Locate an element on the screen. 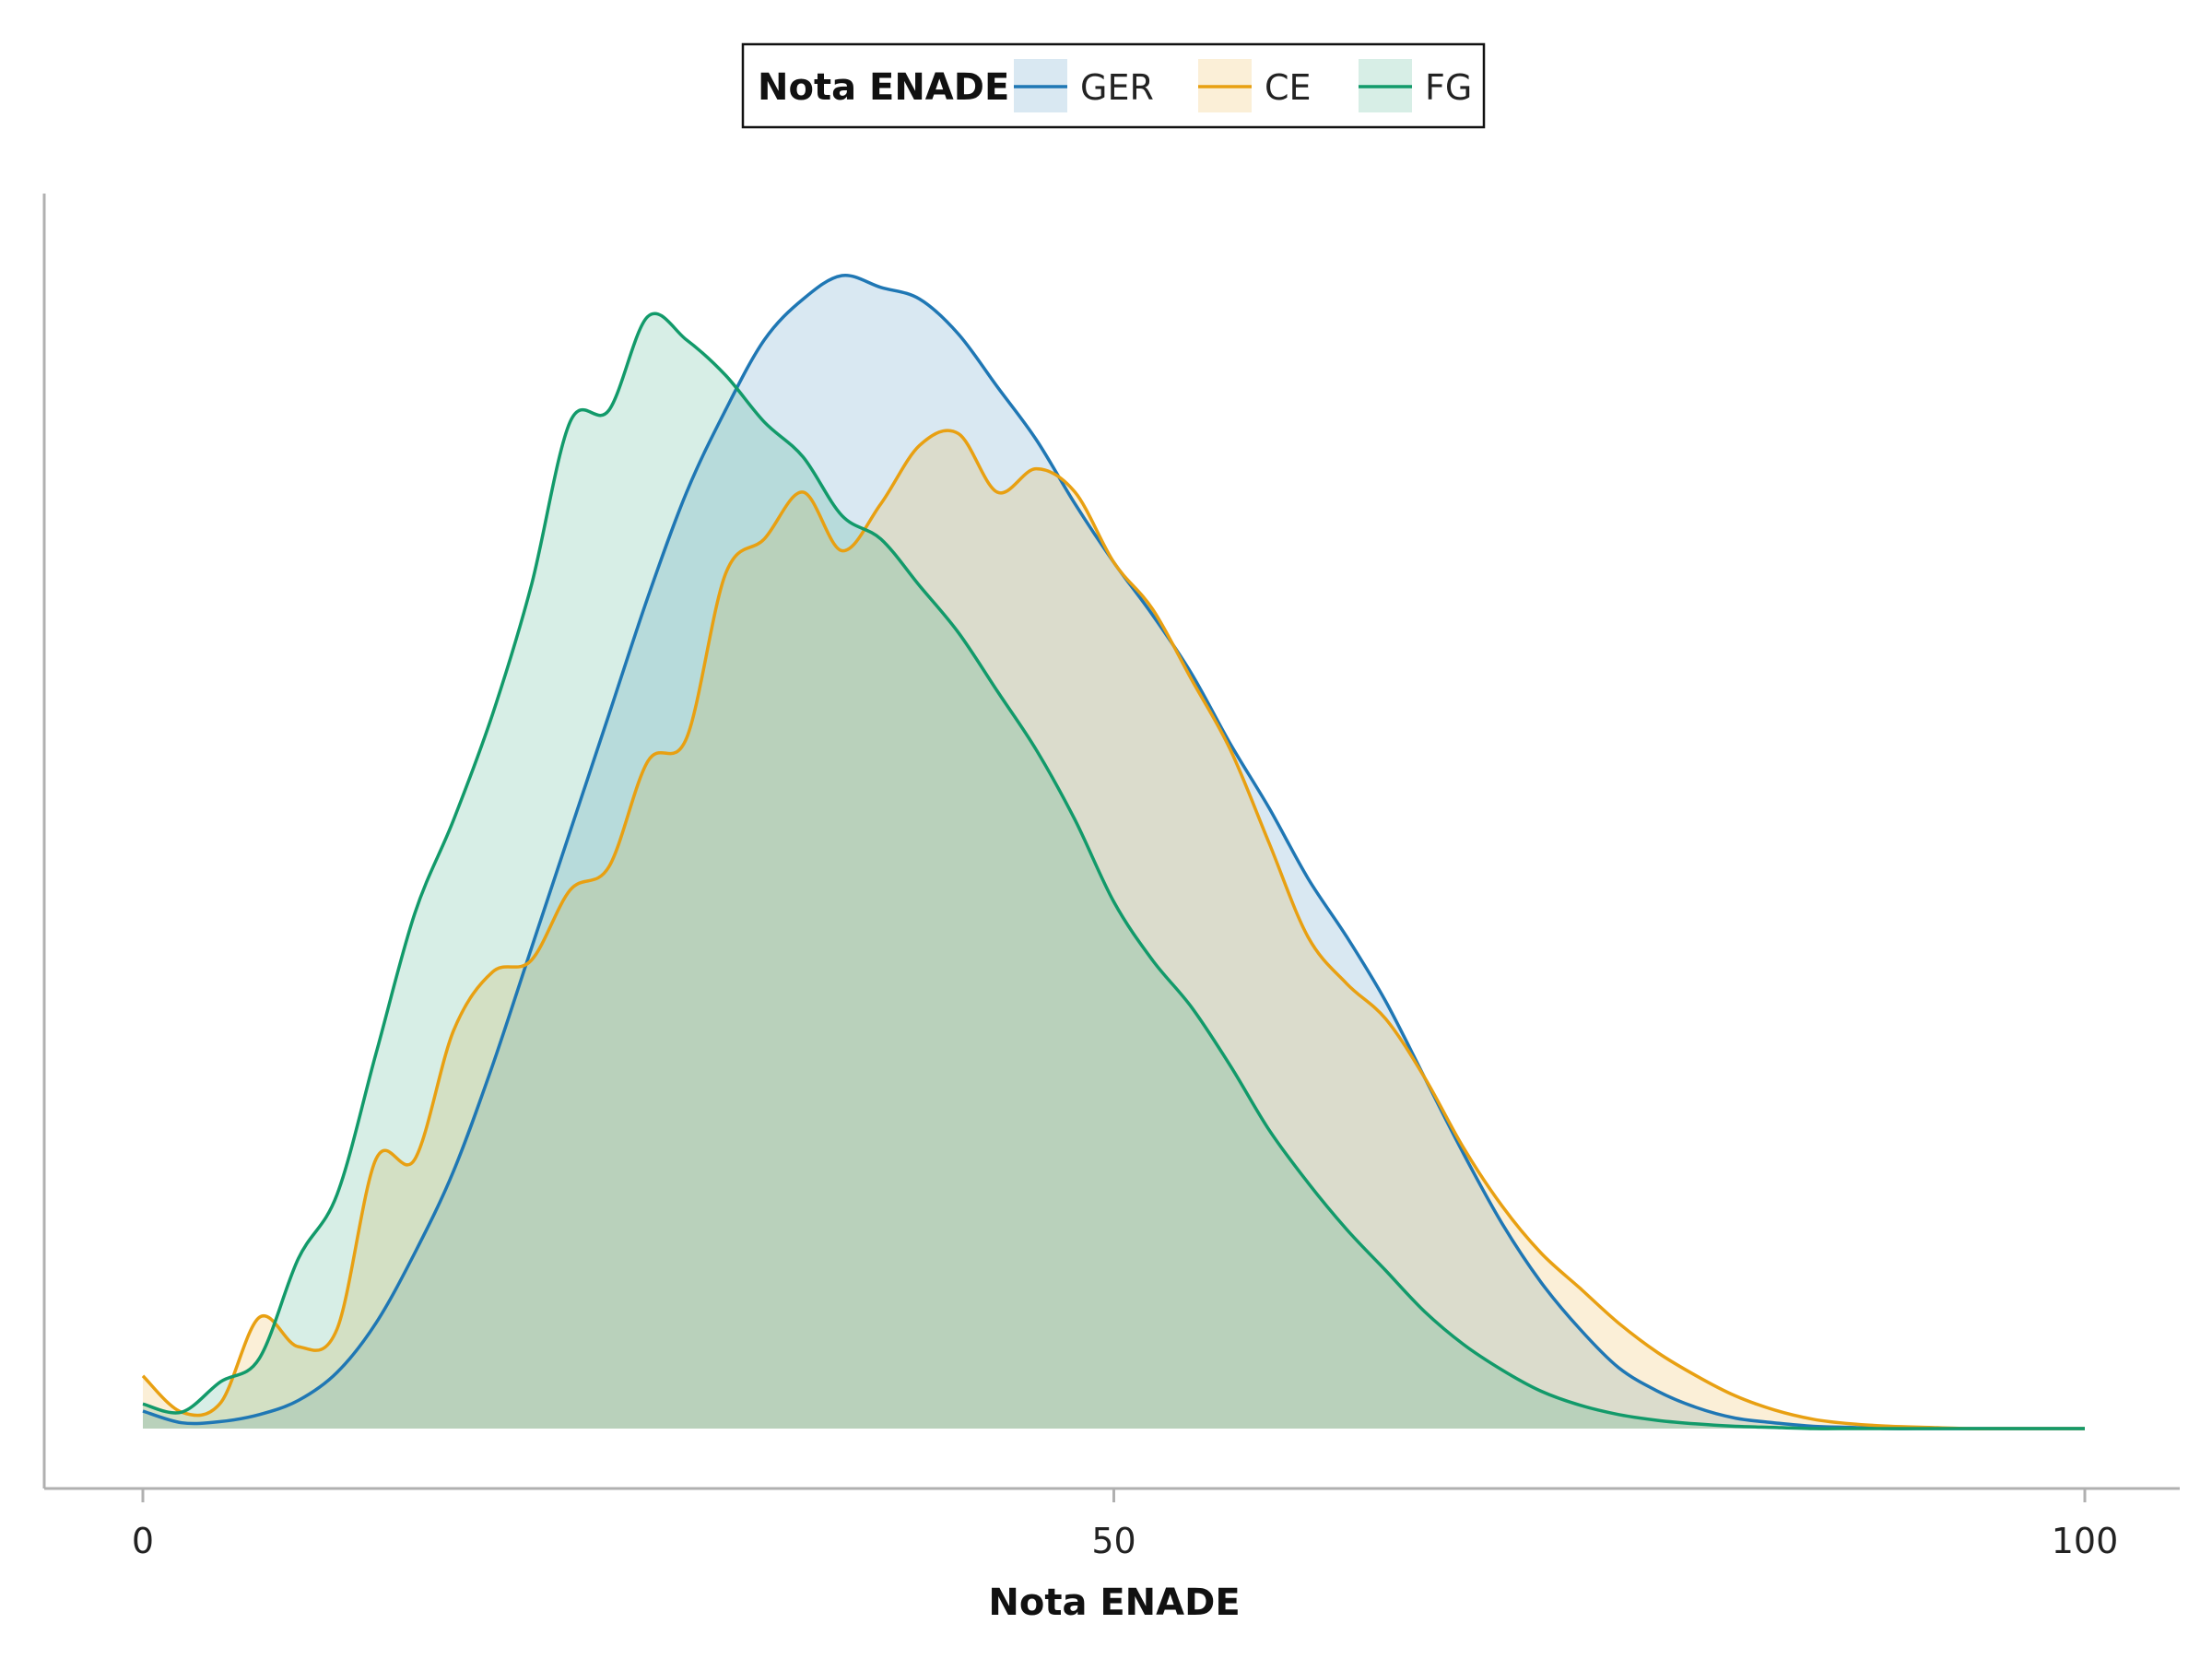 This screenshot has width=2212, height=1659. legend-label-ce: CE is located at coordinates (1288, 87).